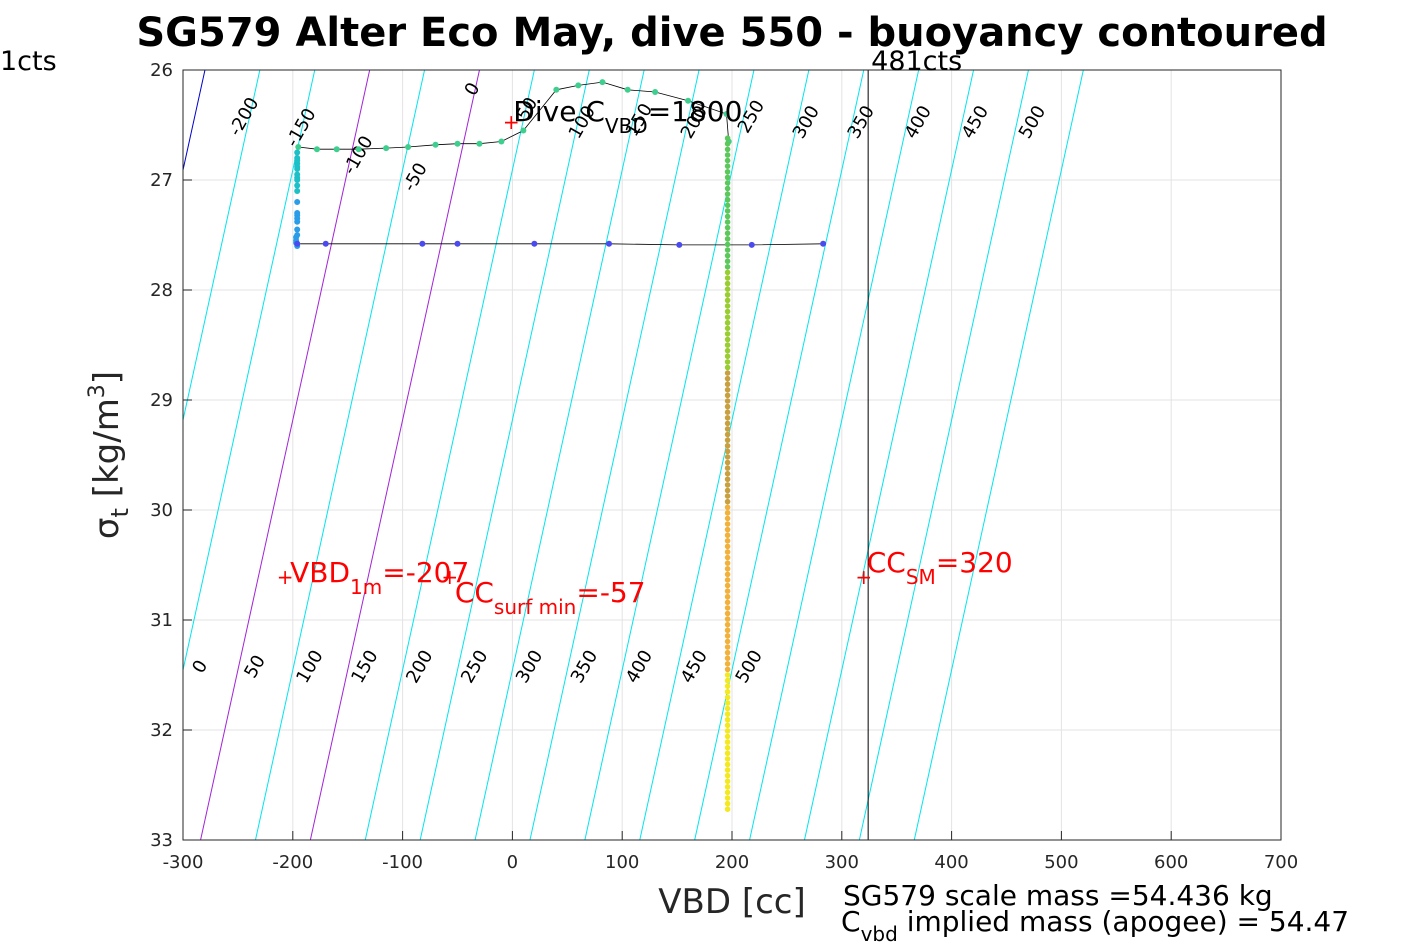 The width and height of the screenshot is (1417, 945). What do you see at coordinates (309, 667) in the screenshot?
I see `contour-label-lower: 100` at bounding box center [309, 667].